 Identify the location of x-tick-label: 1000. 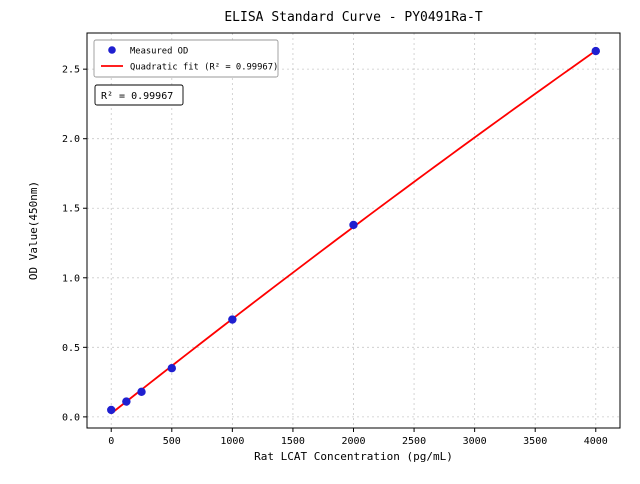
(232, 441).